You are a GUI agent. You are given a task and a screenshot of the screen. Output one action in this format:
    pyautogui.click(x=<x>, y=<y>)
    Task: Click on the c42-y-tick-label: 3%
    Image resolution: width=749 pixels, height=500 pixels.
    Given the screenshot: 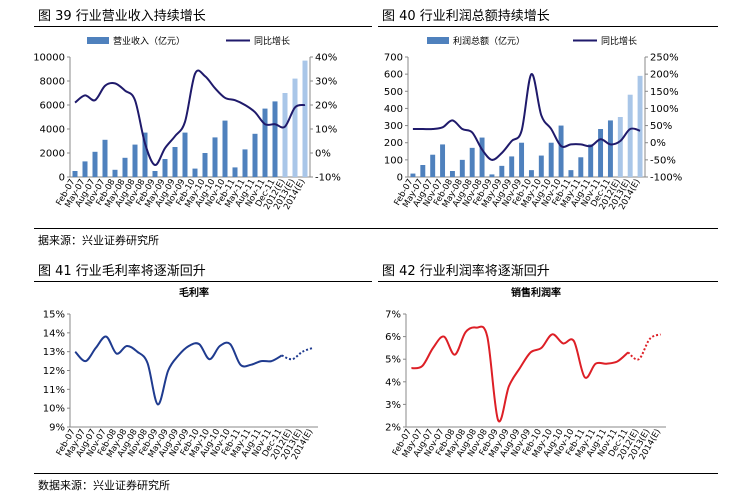 What is the action you would take?
    pyautogui.click(x=393, y=405)
    